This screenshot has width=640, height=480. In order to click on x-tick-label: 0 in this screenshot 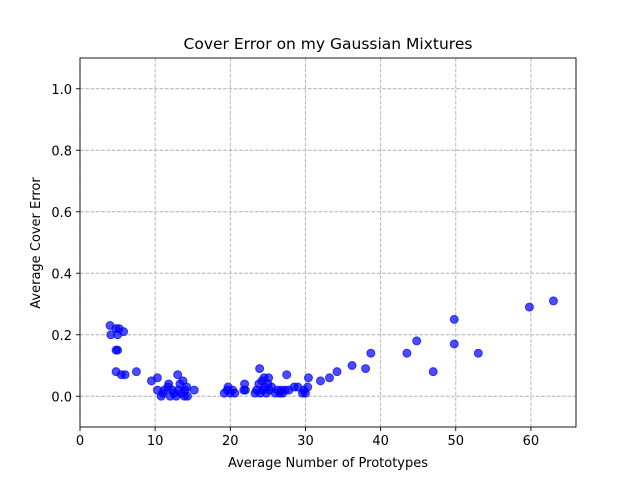, I will do `click(80, 441)`.